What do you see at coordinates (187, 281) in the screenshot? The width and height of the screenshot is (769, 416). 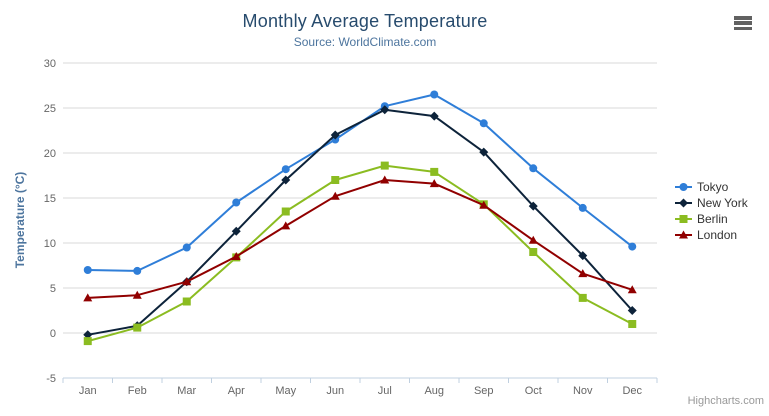 I see `data-point-london-mar` at bounding box center [187, 281].